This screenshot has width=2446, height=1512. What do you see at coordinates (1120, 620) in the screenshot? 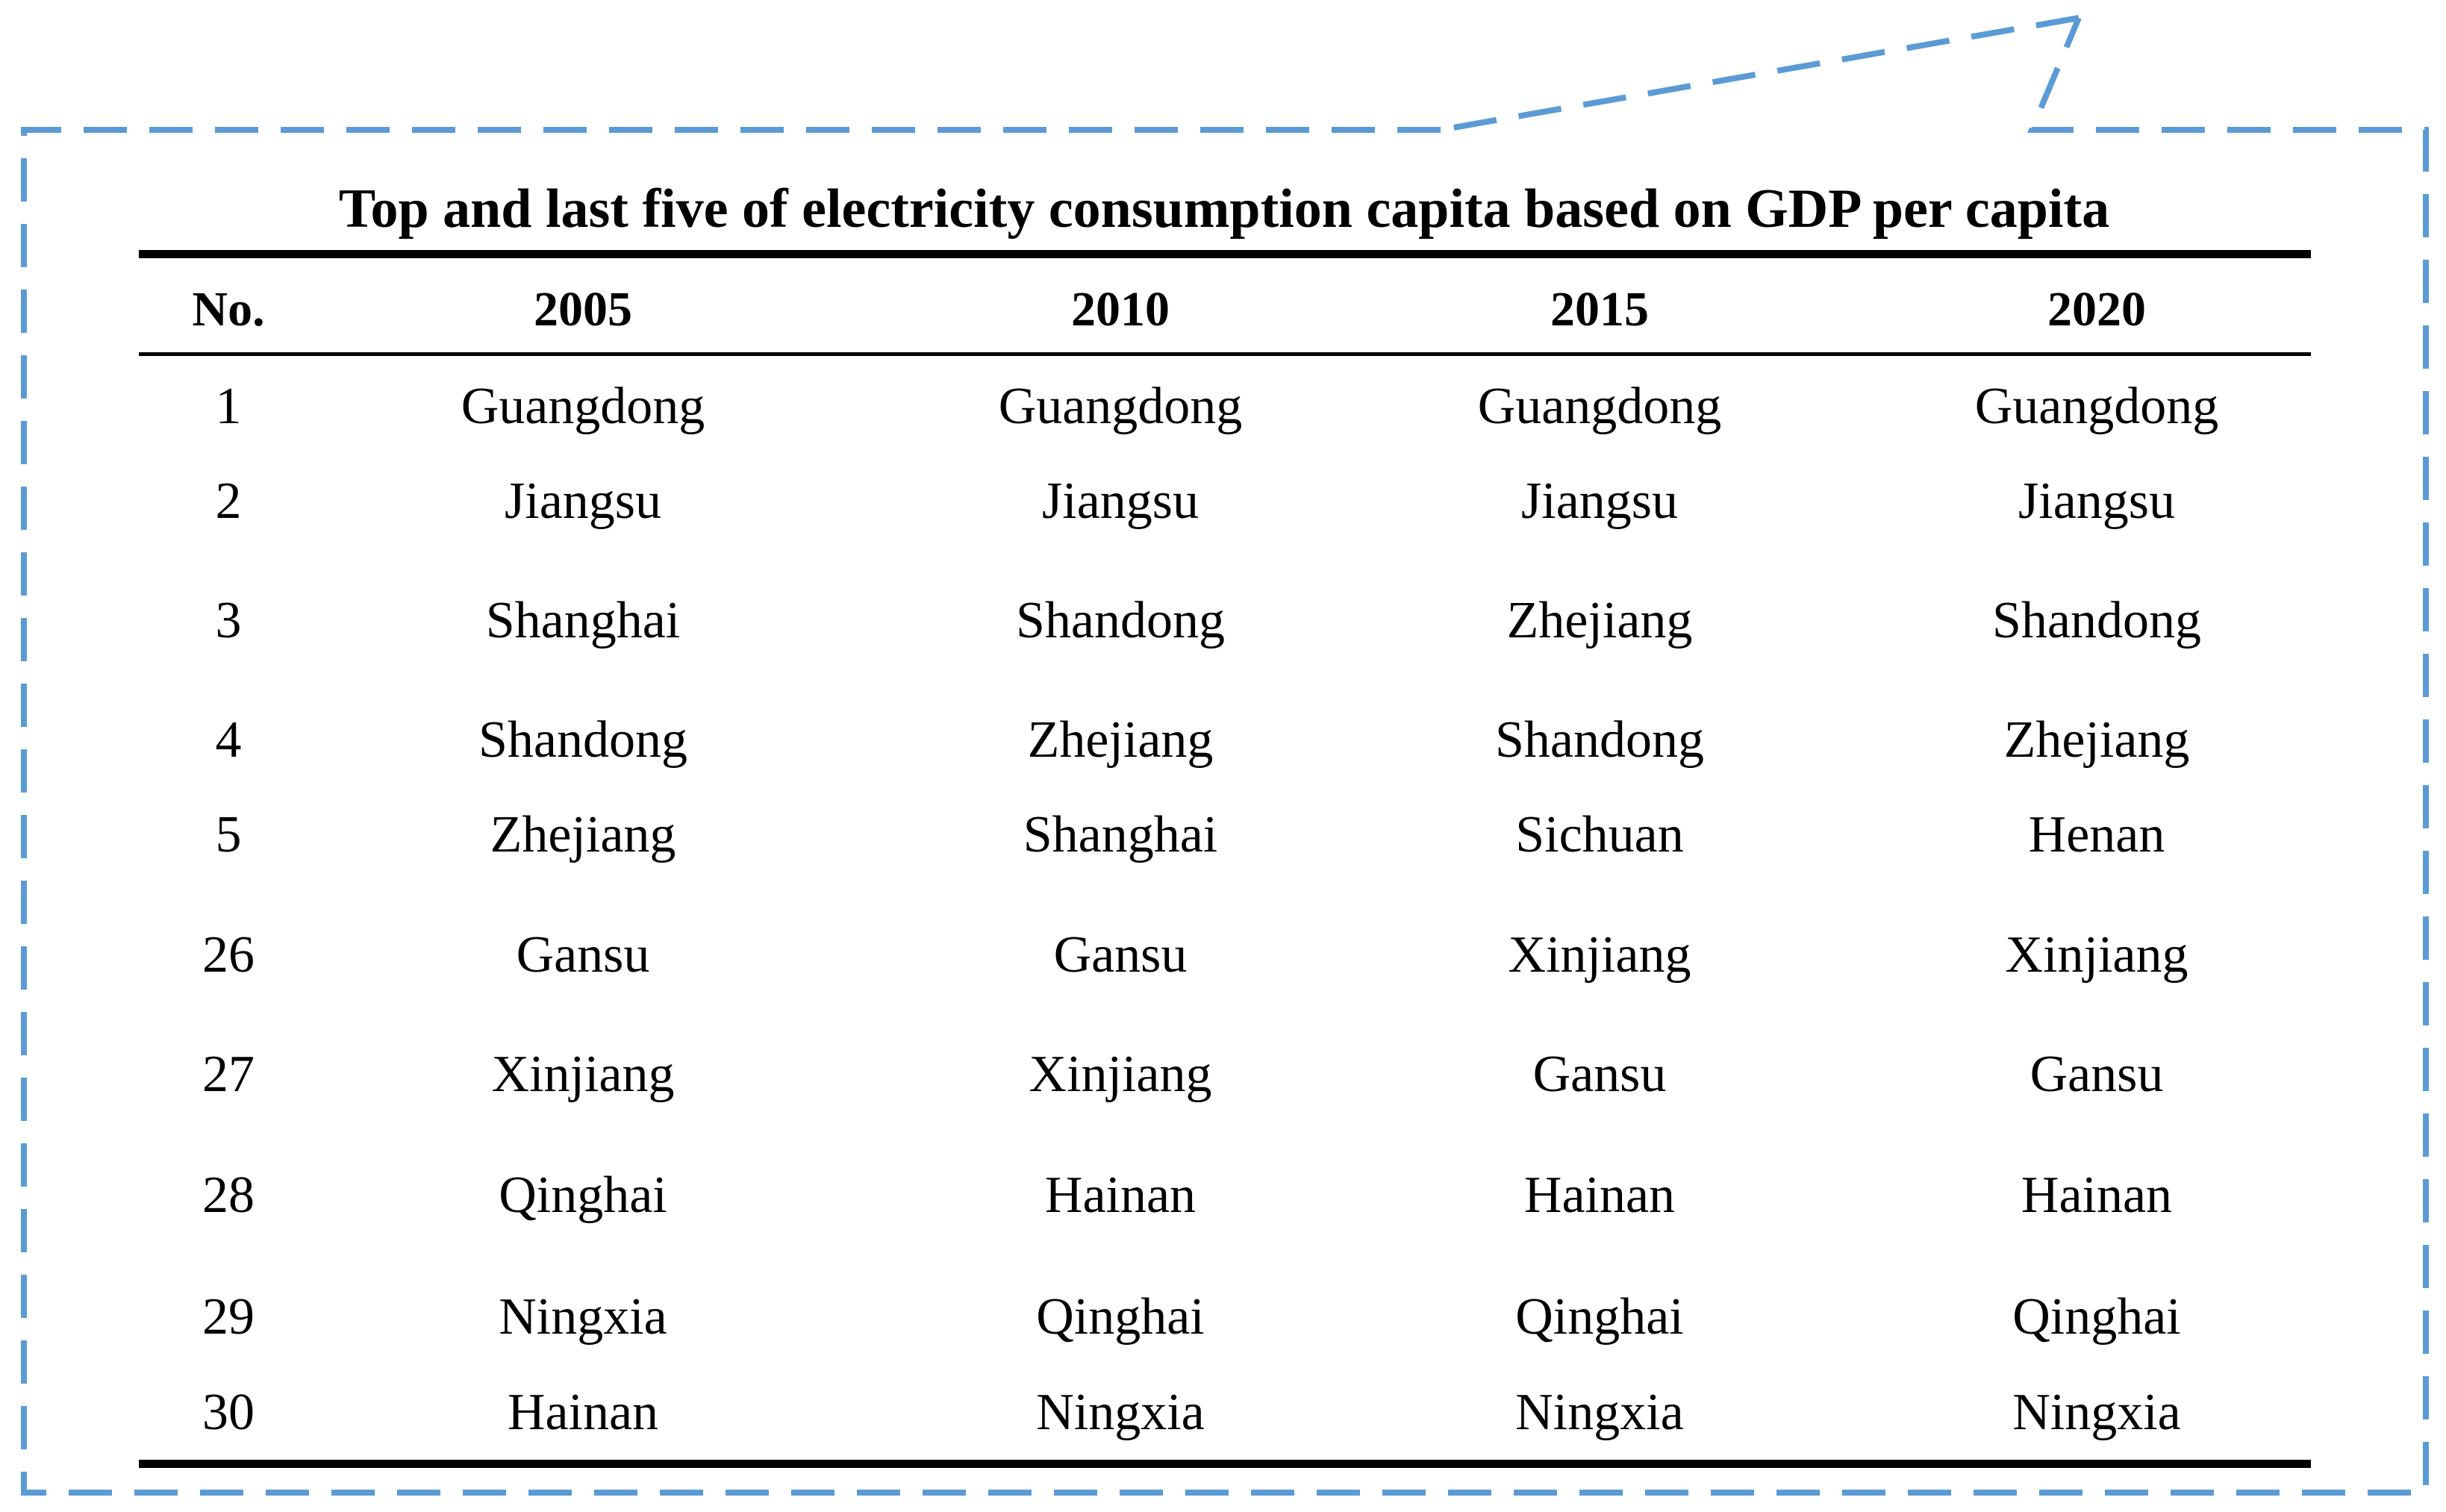
I see `cell-2010: Shandong` at bounding box center [1120, 620].